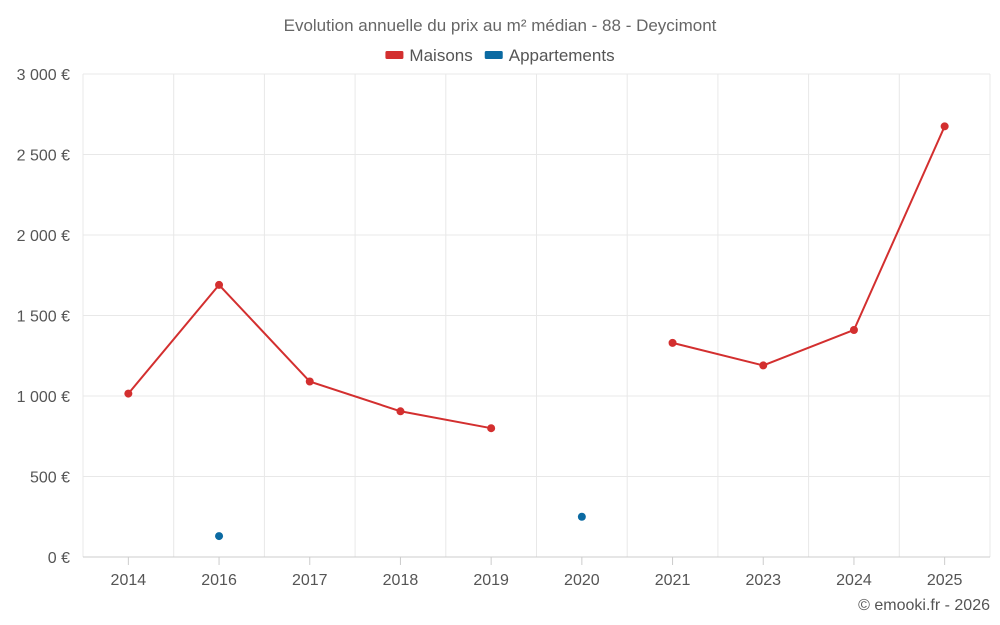 Image resolution: width=1000 pixels, height=625 pixels. What do you see at coordinates (673, 580) in the screenshot?
I see `x-tick-label: 2021` at bounding box center [673, 580].